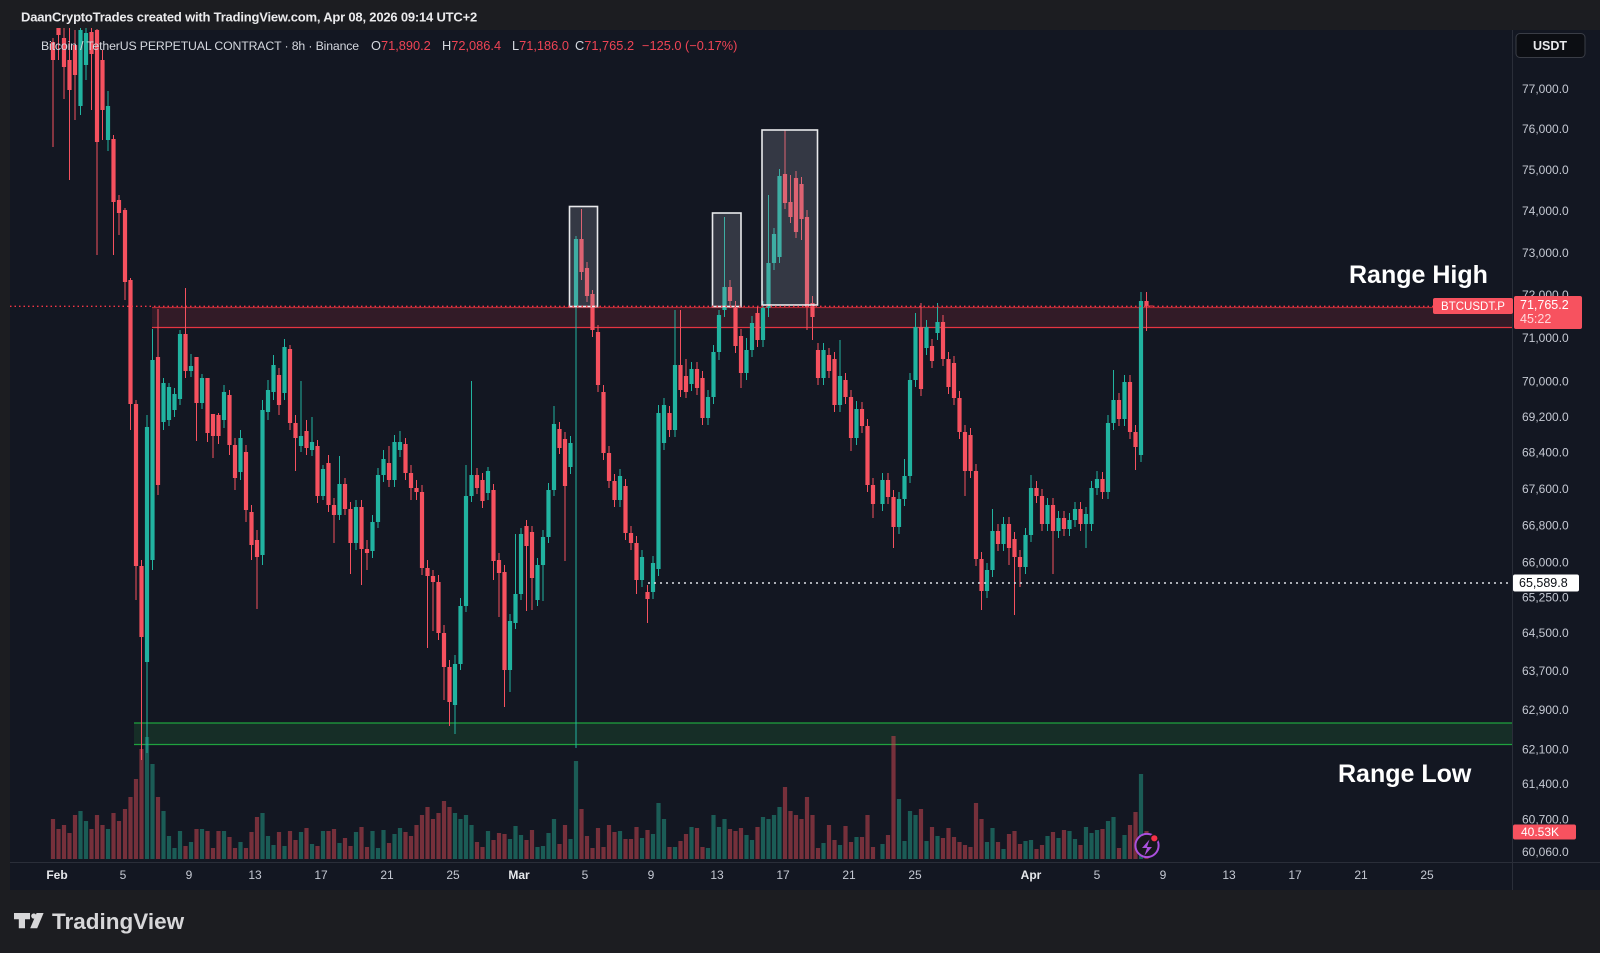 The height and width of the screenshot is (953, 1600). What do you see at coordinates (1545, 89) in the screenshot?
I see `svg-text: 77,000.0` at bounding box center [1545, 89].